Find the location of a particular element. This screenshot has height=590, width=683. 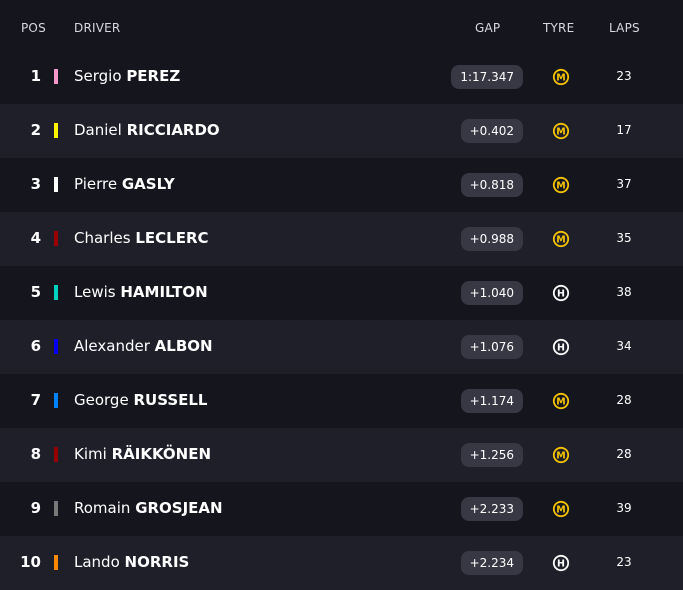

gap-badge: +0.988 is located at coordinates (491, 239).